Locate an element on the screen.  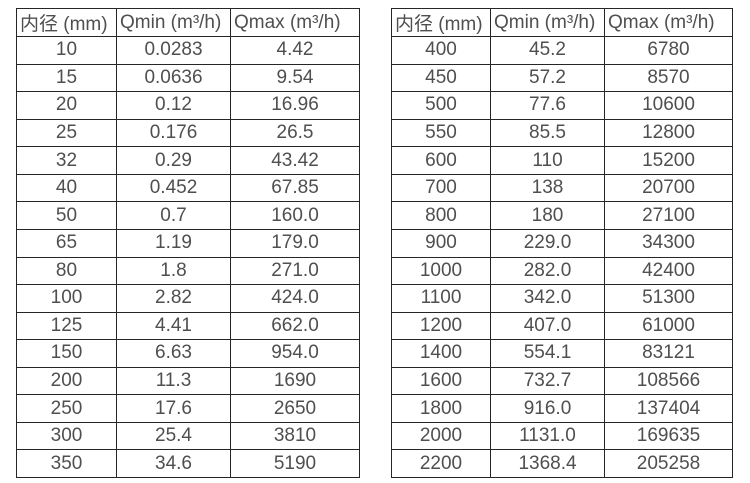
qmin-cell: 282.0 is located at coordinates (547, 271).